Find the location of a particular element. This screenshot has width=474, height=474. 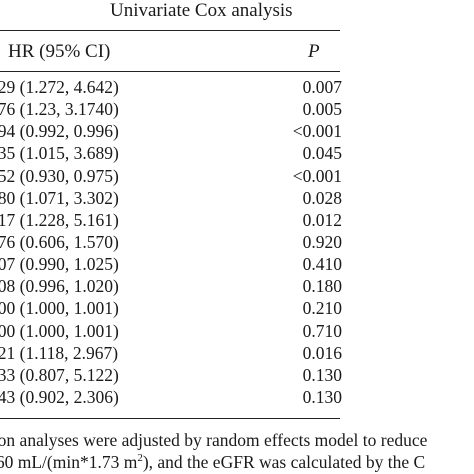

table-row: 994 (0.992, 0.996) <0.001 is located at coordinates (237, 132).